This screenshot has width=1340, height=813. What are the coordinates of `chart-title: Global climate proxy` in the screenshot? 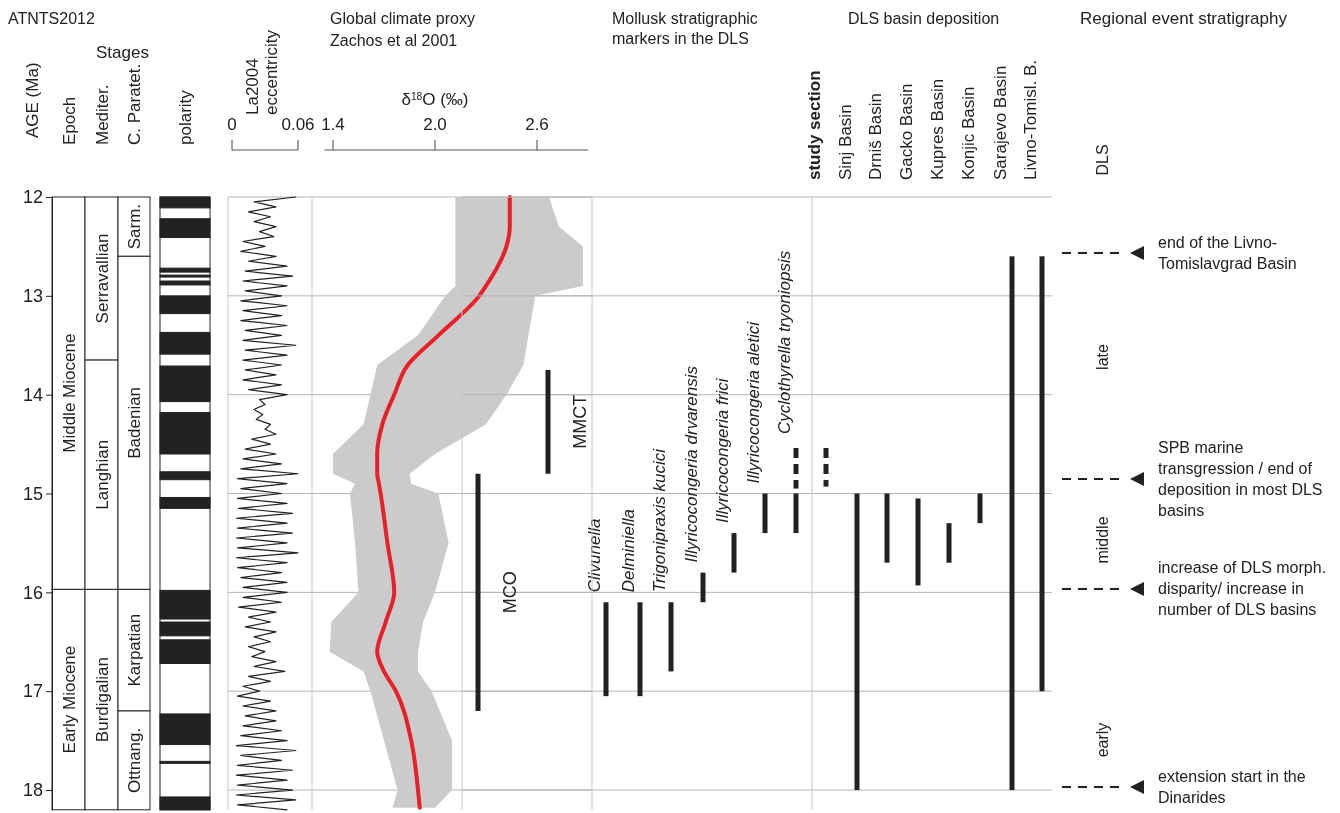 It's located at (402, 18).